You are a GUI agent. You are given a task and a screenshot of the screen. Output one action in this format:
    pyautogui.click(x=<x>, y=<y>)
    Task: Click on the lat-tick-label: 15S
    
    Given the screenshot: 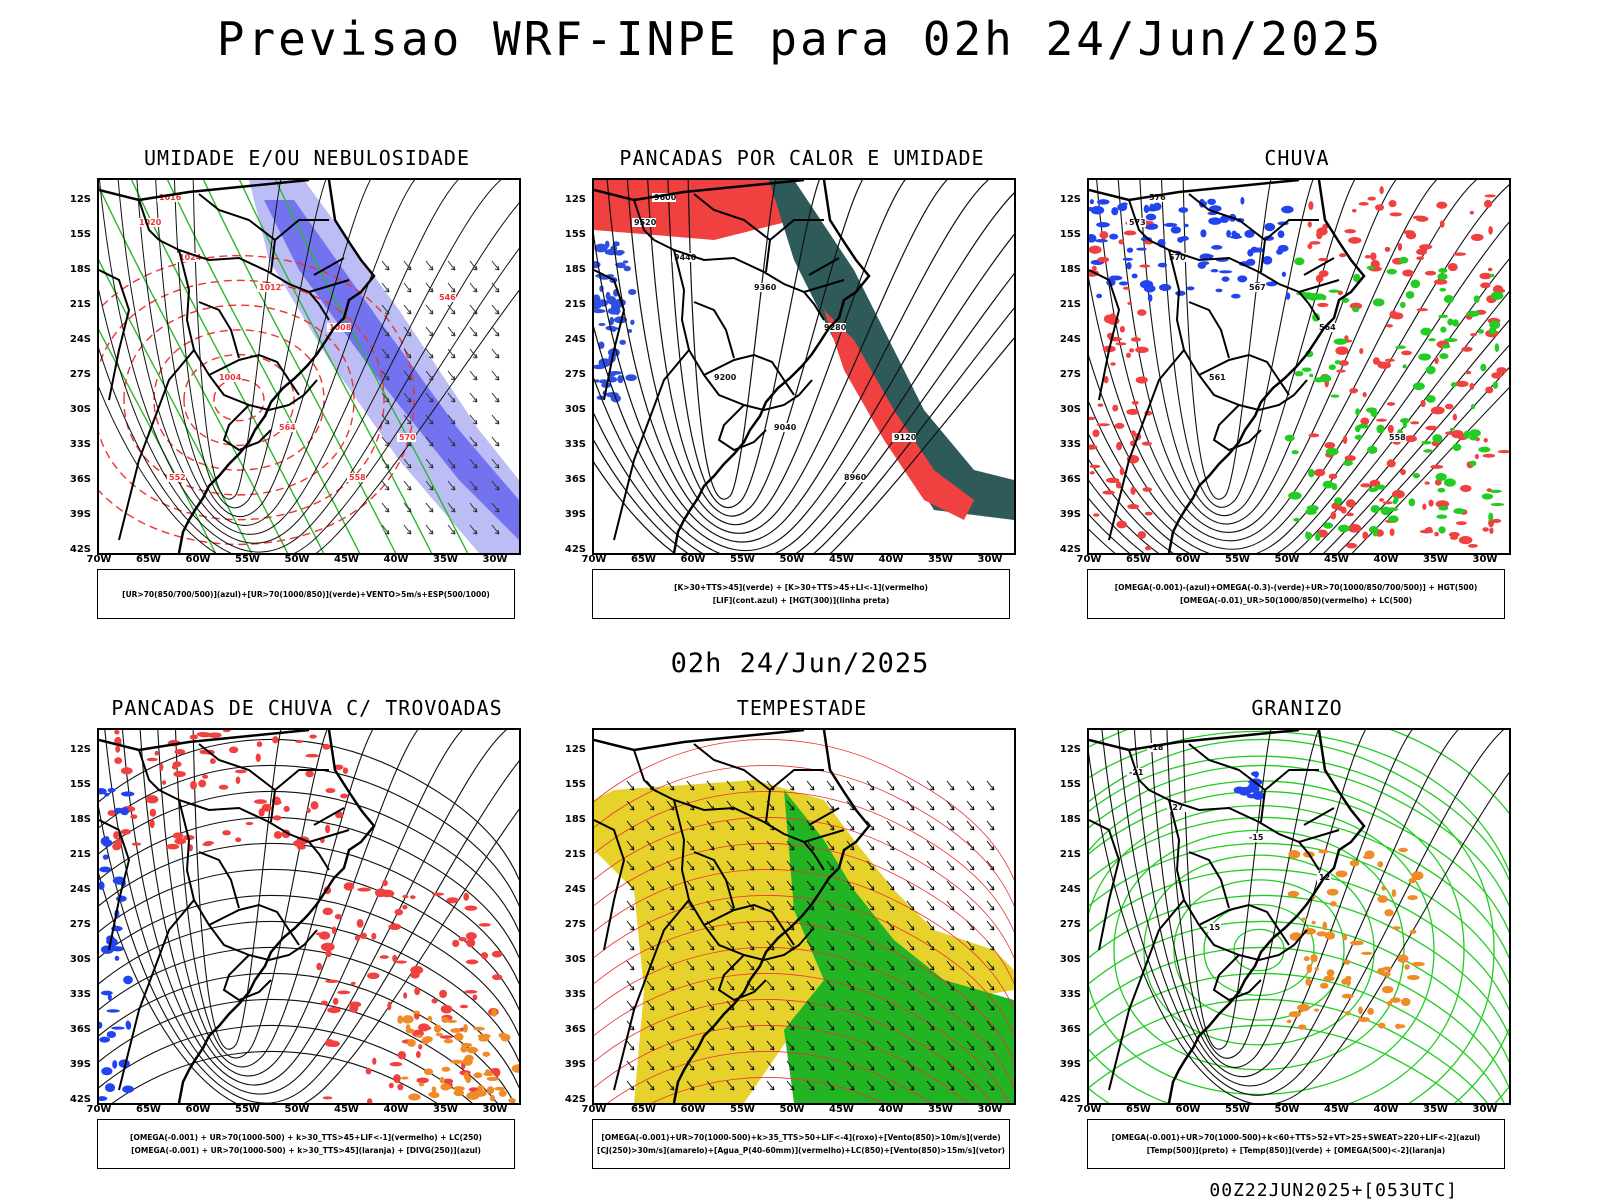 What is the action you would take?
    pyautogui.click(x=1070, y=234)
    